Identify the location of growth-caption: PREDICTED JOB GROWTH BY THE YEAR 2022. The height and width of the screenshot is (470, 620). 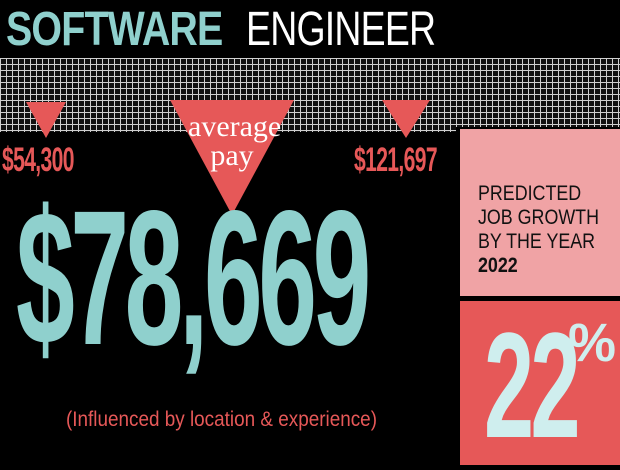
(547, 230).